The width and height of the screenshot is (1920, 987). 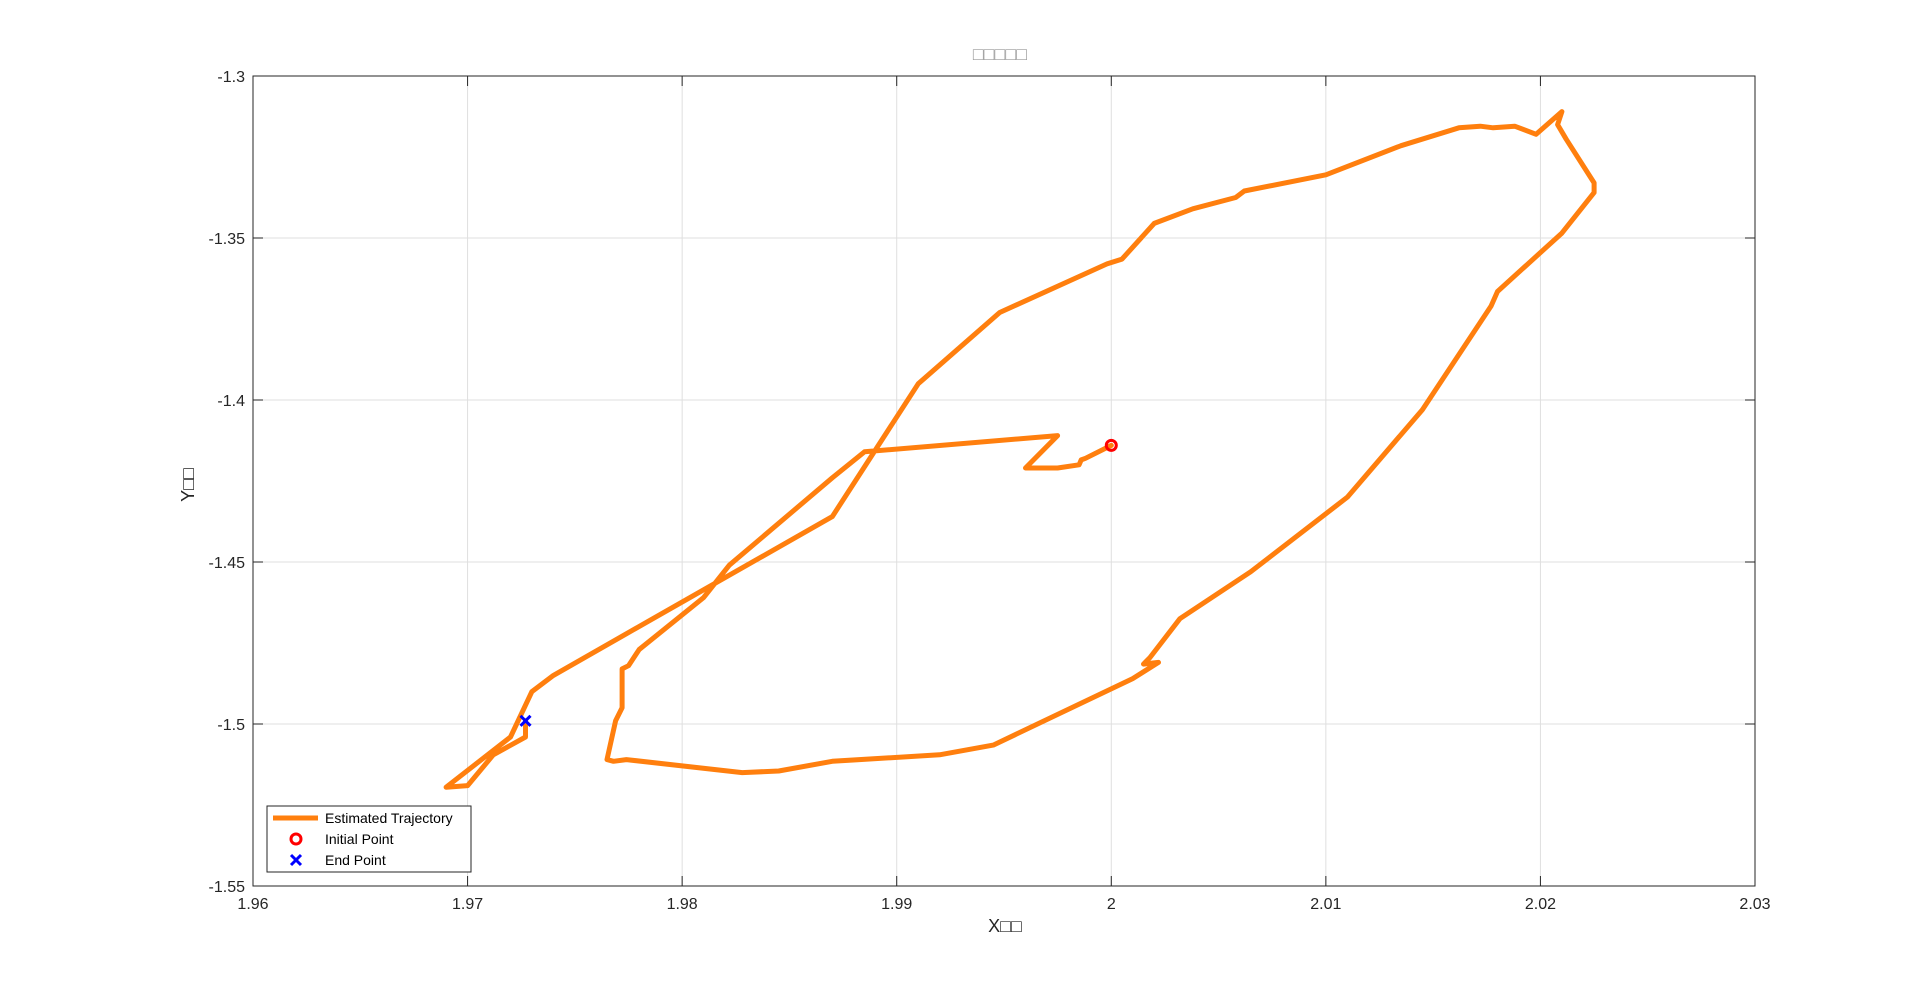 I want to click on legend-label-end-point: End Point, so click(x=355, y=860).